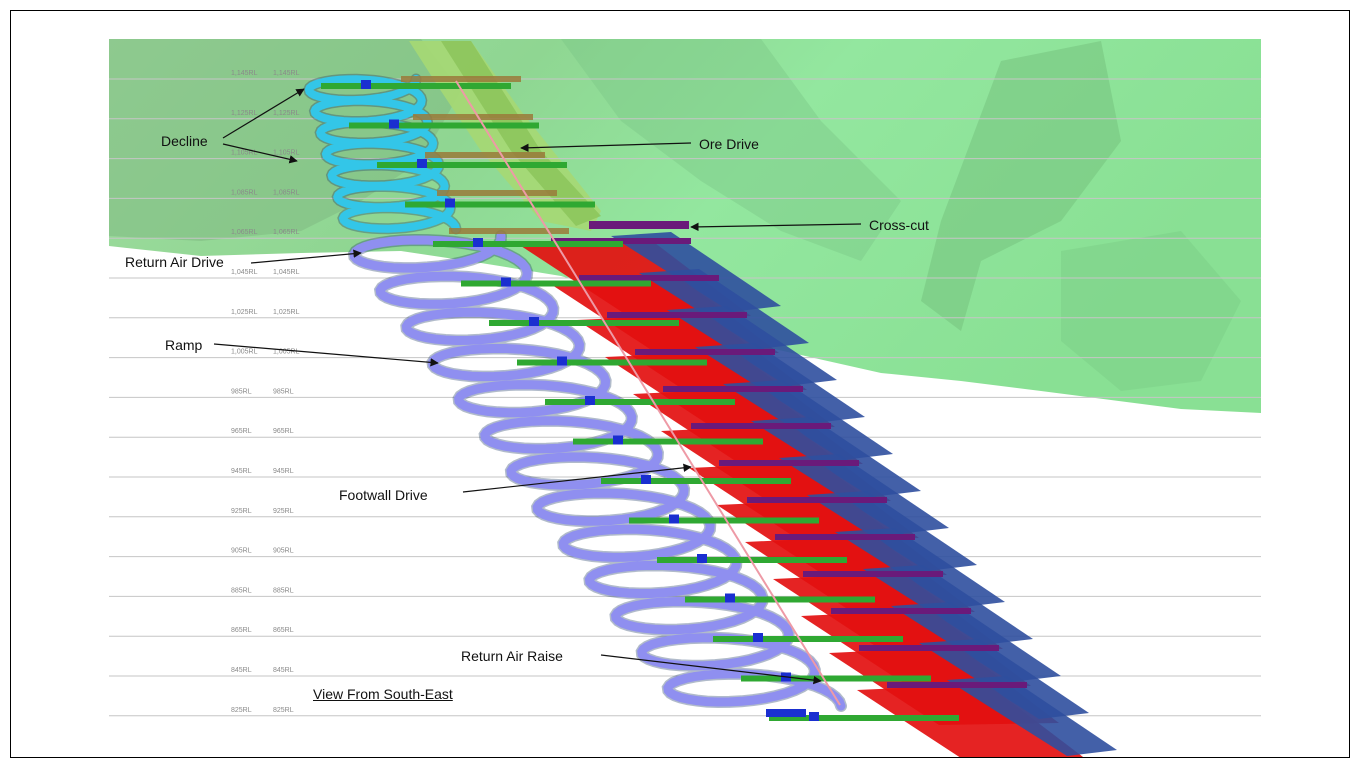  I want to click on arrow-ramp, so click(326, 355).